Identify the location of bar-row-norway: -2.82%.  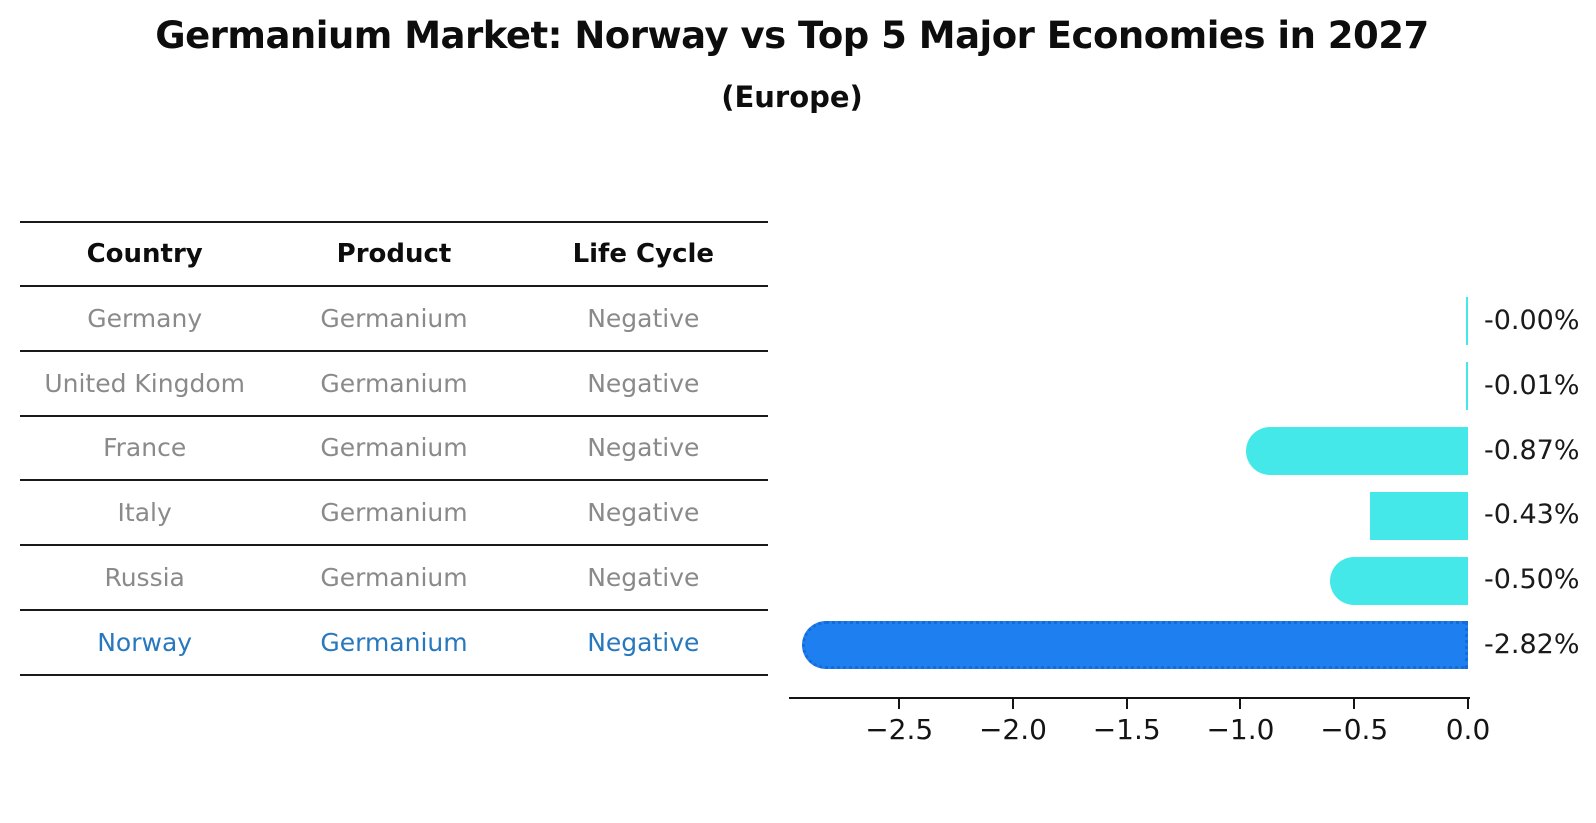
(1185, 645).